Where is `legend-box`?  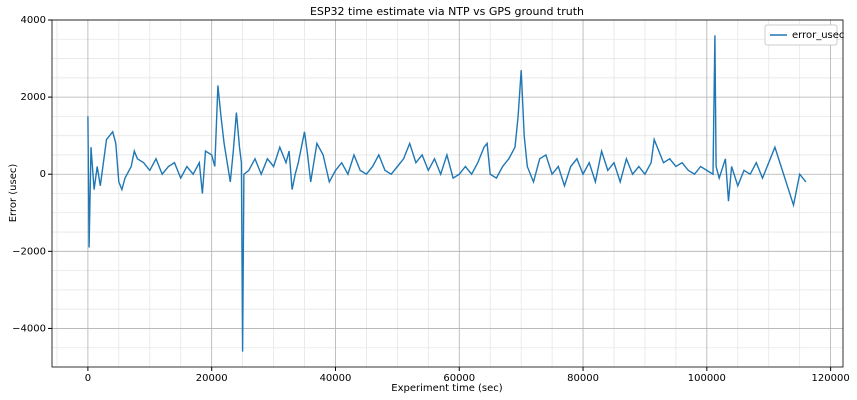 legend-box is located at coordinates (801, 35).